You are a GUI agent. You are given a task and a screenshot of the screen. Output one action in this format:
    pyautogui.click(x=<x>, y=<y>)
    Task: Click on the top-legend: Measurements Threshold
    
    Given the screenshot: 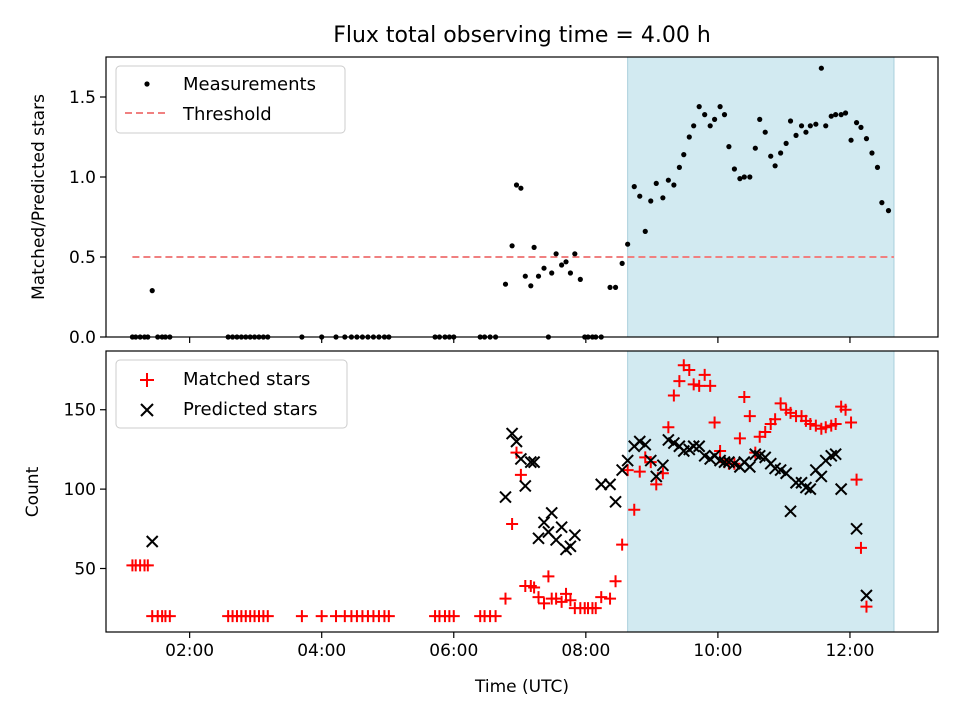 What is the action you would take?
    pyautogui.click(x=230, y=99)
    